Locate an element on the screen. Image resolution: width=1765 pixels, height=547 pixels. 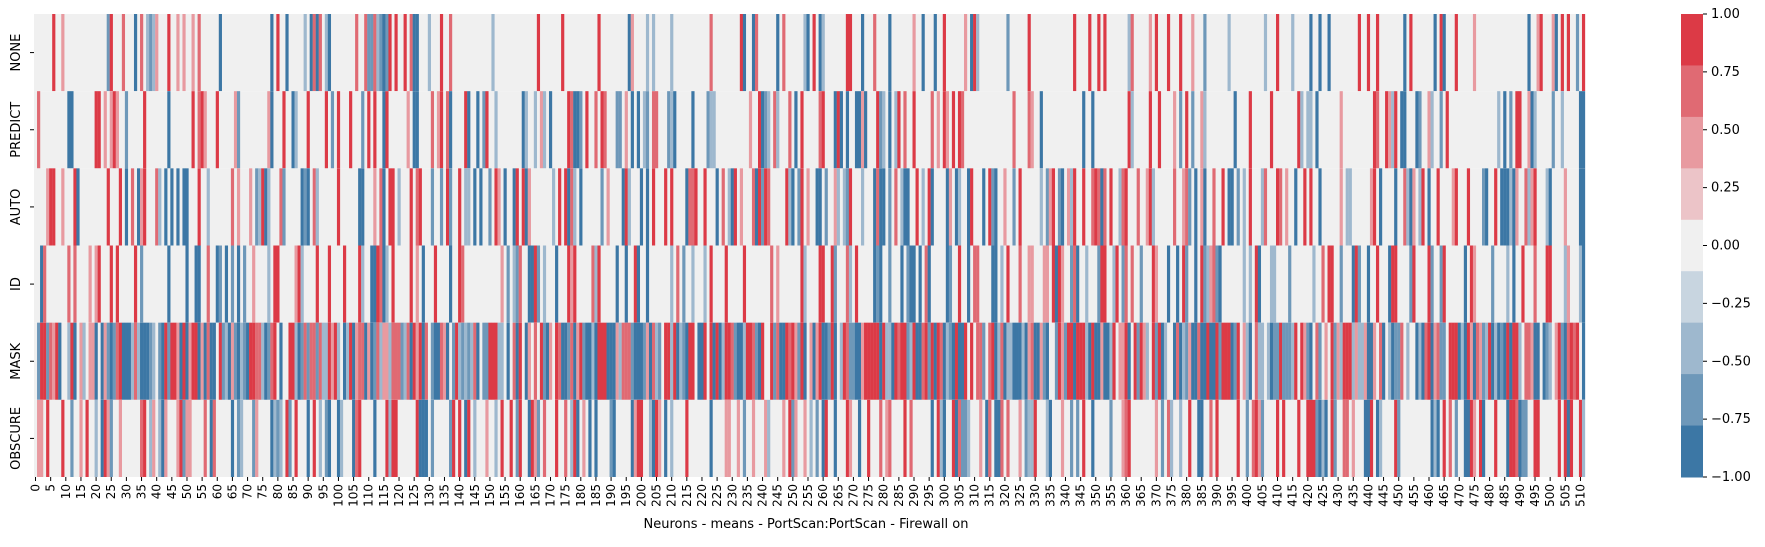
x-tick-label: 455 is located at coordinates (1414, 495).